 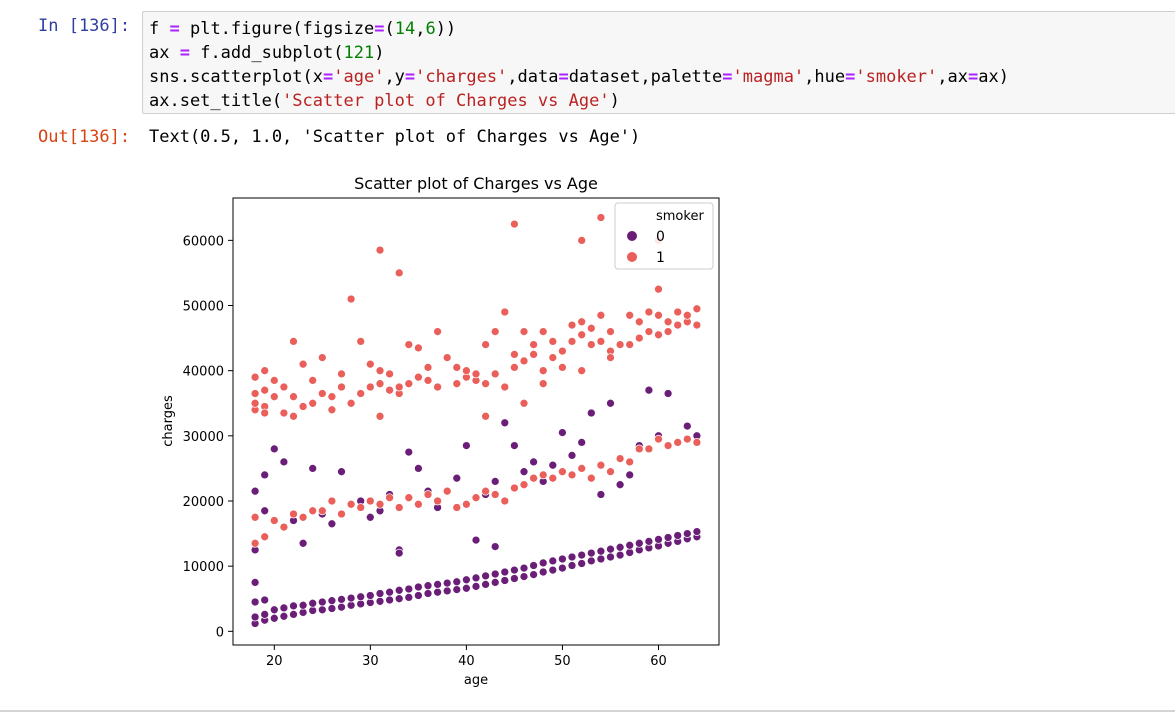 I want to click on code-token: 14, so click(x=405, y=29).